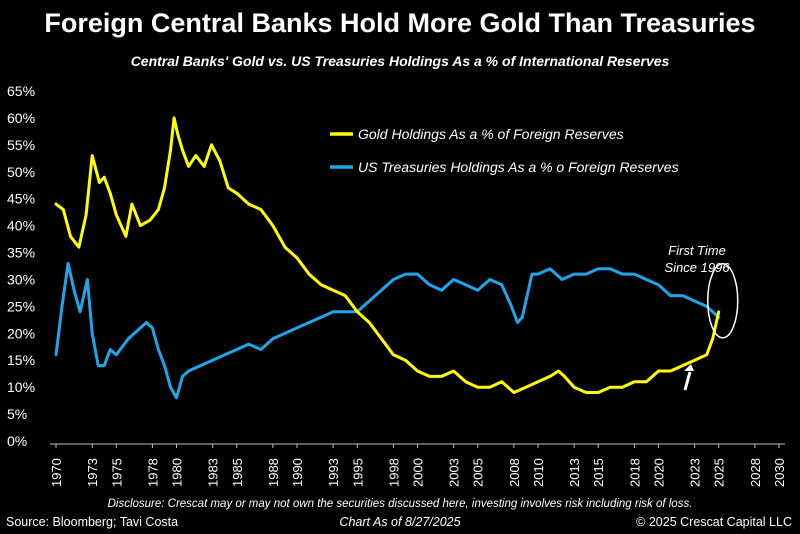  Describe the element at coordinates (719, 472) in the screenshot. I see `x-tick-label: 2025` at that location.